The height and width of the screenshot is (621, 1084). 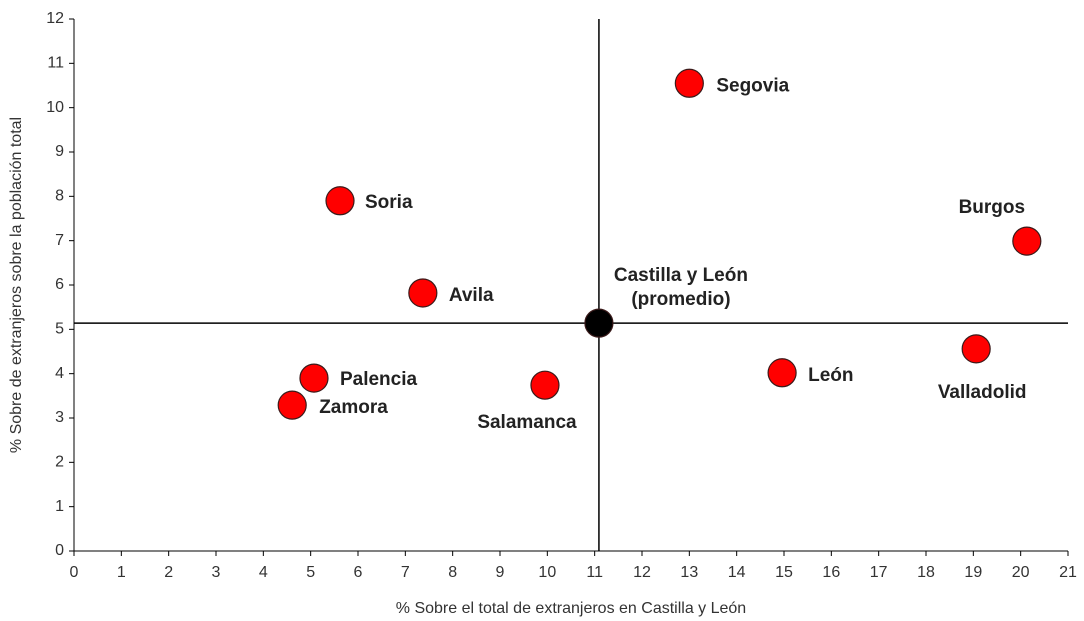 What do you see at coordinates (59, 329) in the screenshot?
I see `y-tick-label: 5` at bounding box center [59, 329].